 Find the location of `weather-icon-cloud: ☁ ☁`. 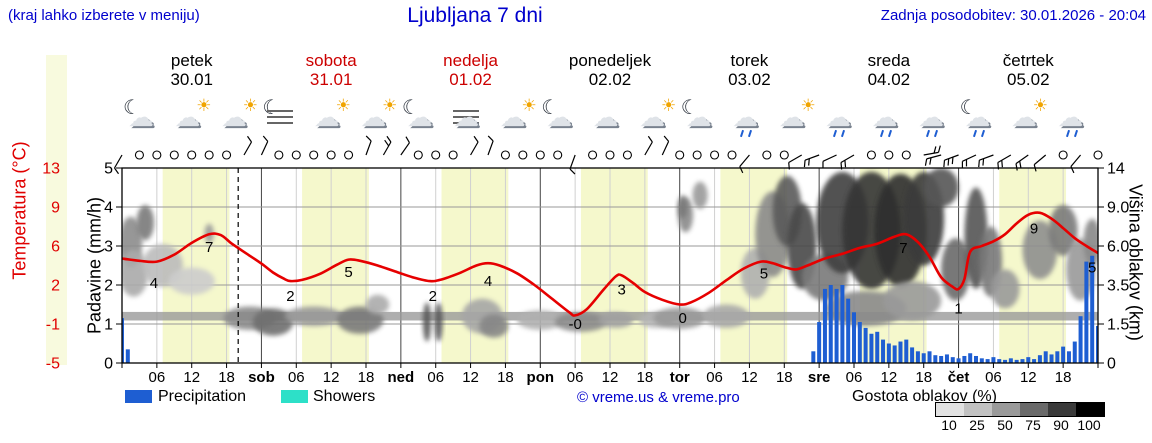

weather-icon-cloud: ☁ ☁ is located at coordinates (606, 118).